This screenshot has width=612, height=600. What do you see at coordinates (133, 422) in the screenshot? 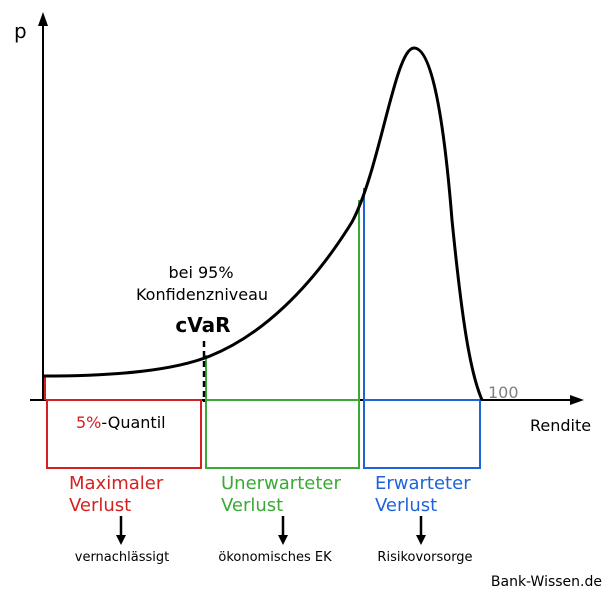
I see `quantile-text: -Quantil` at bounding box center [133, 422].